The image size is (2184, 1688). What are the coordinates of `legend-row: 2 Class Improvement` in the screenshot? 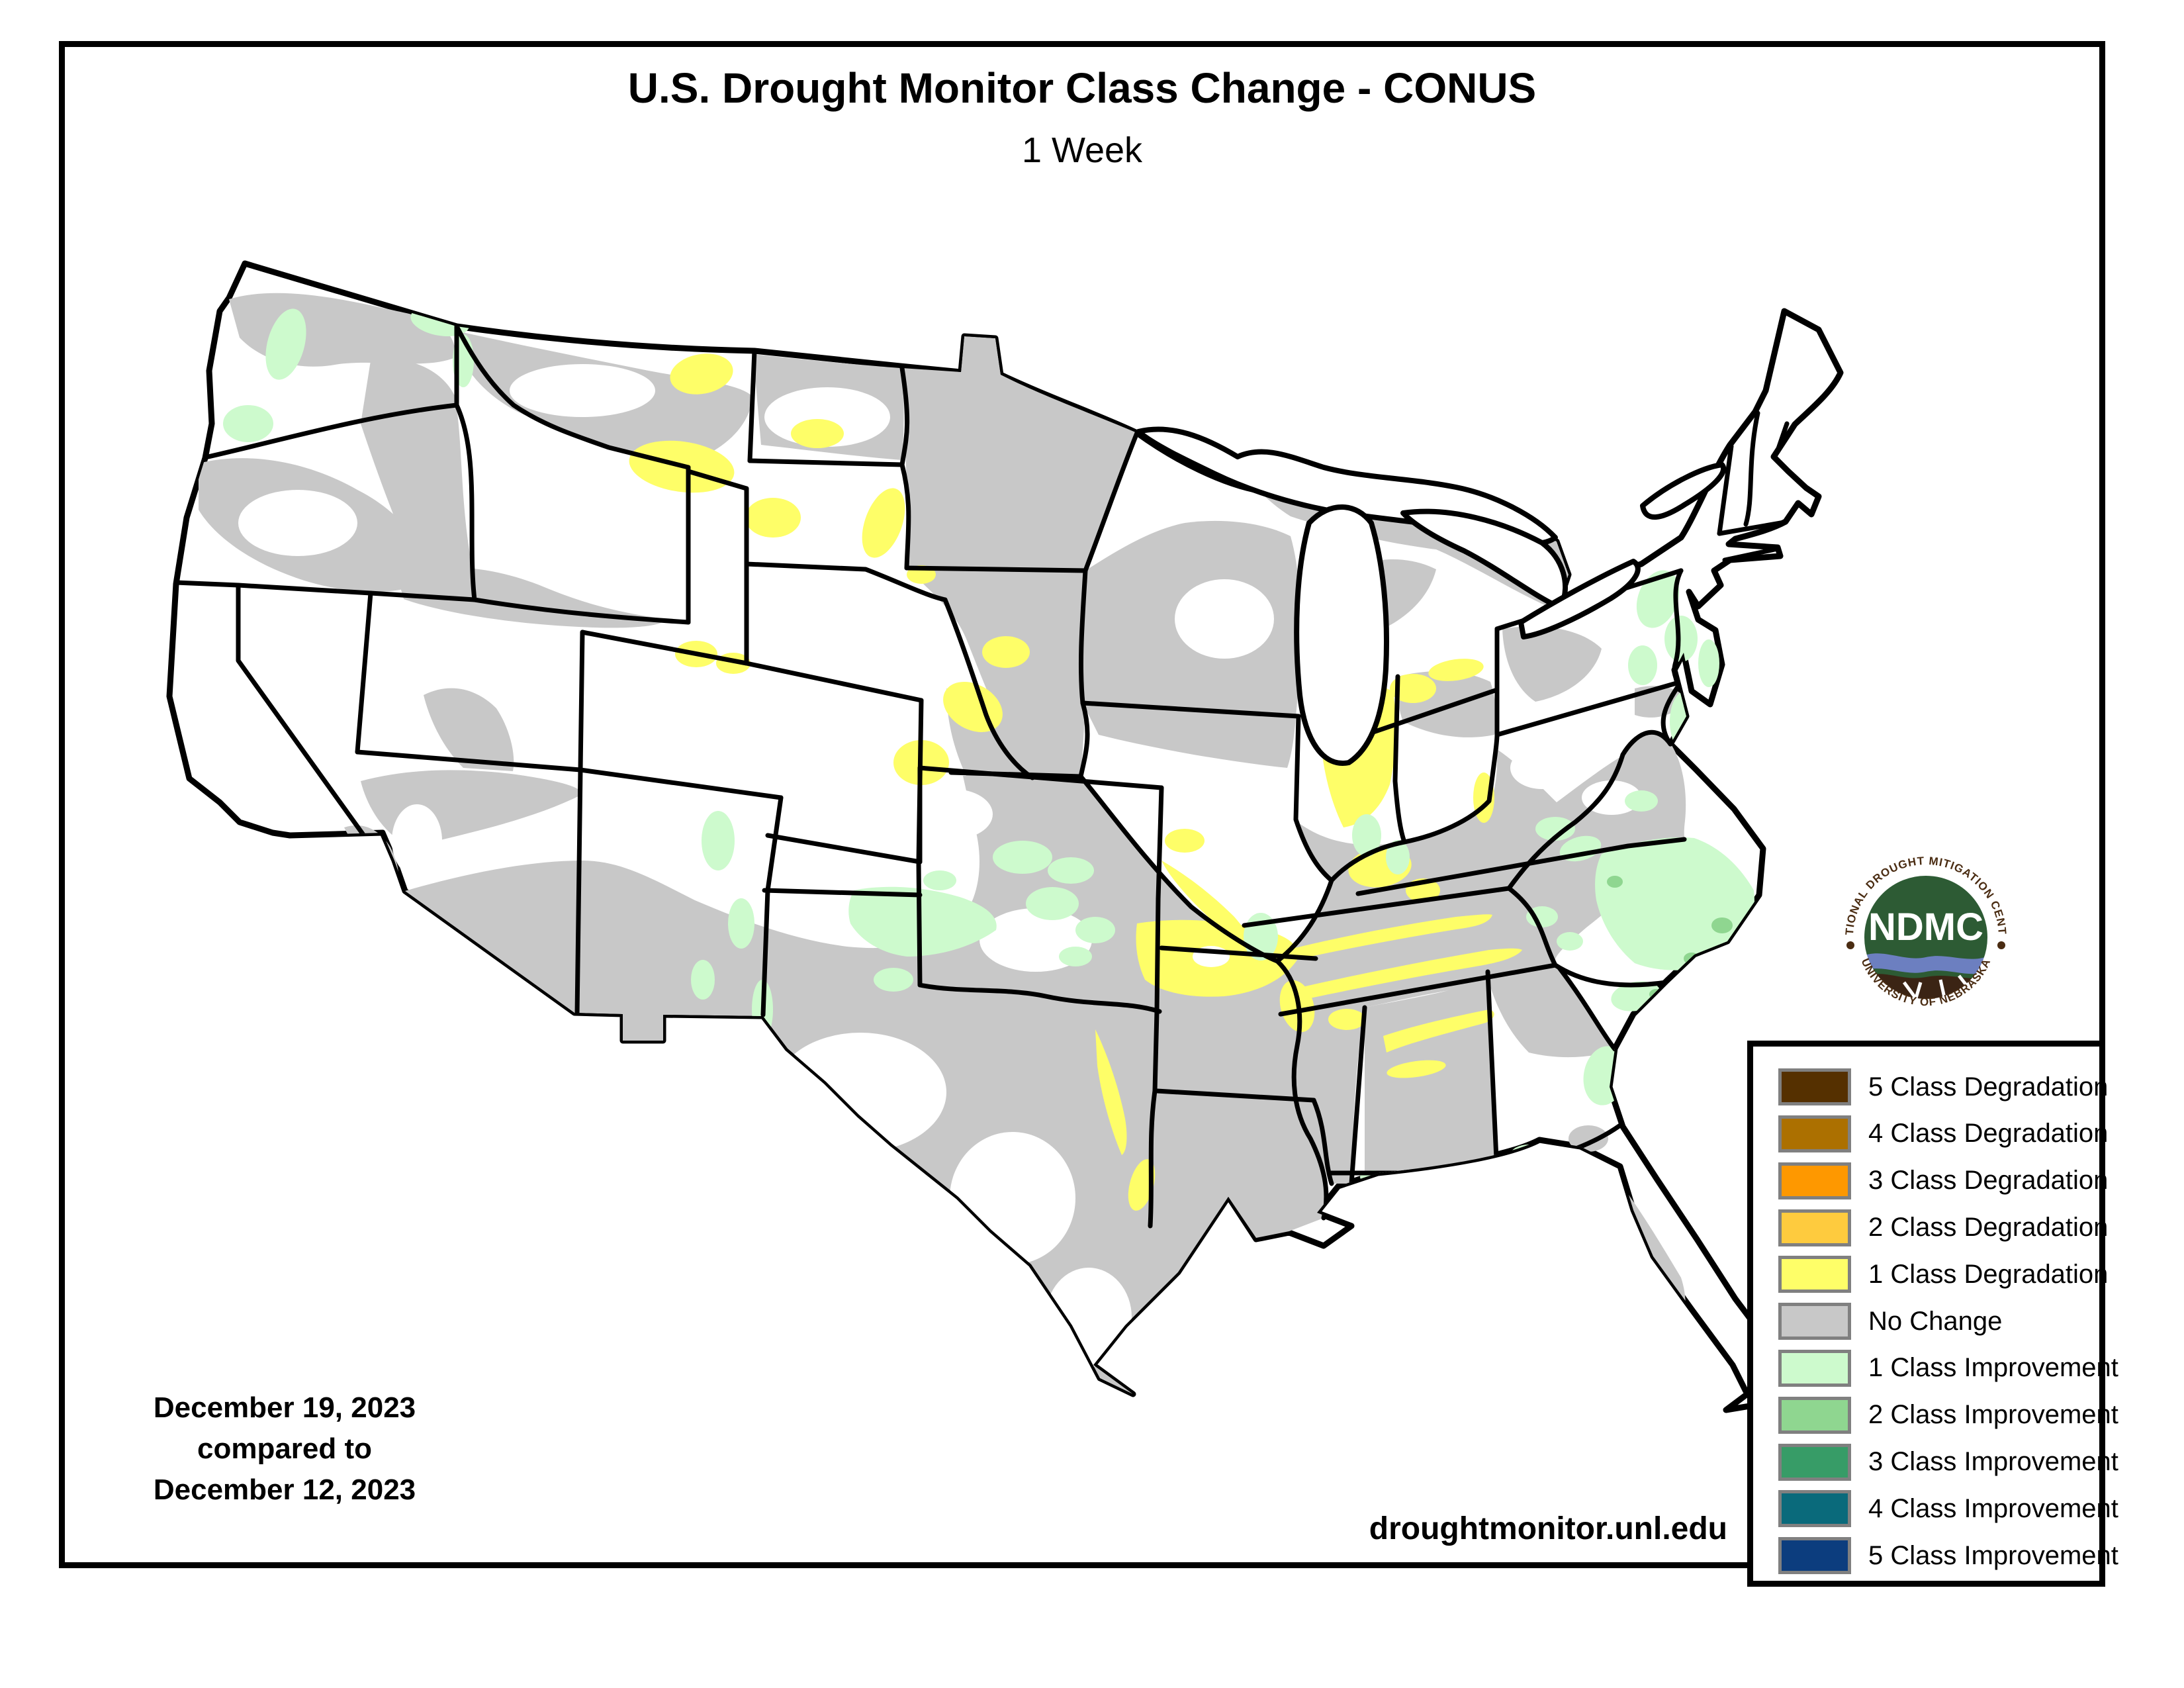 It's located at (1948, 1415).